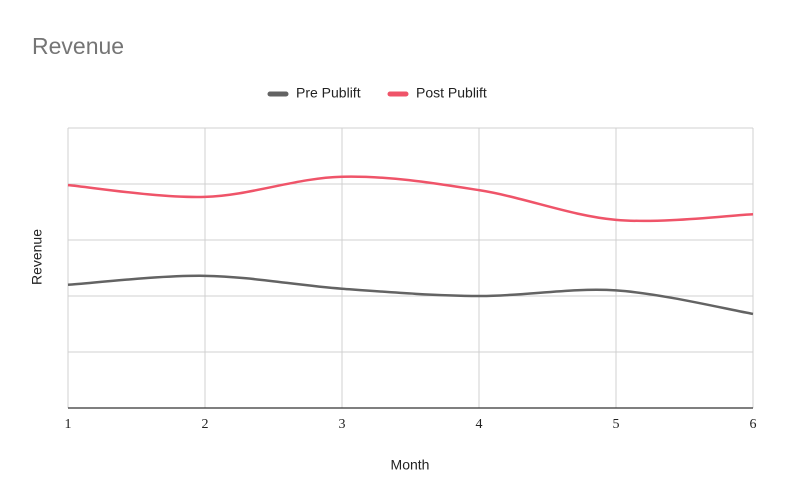 This screenshot has width=800, height=500. I want to click on x-tick-label: 4, so click(479, 424).